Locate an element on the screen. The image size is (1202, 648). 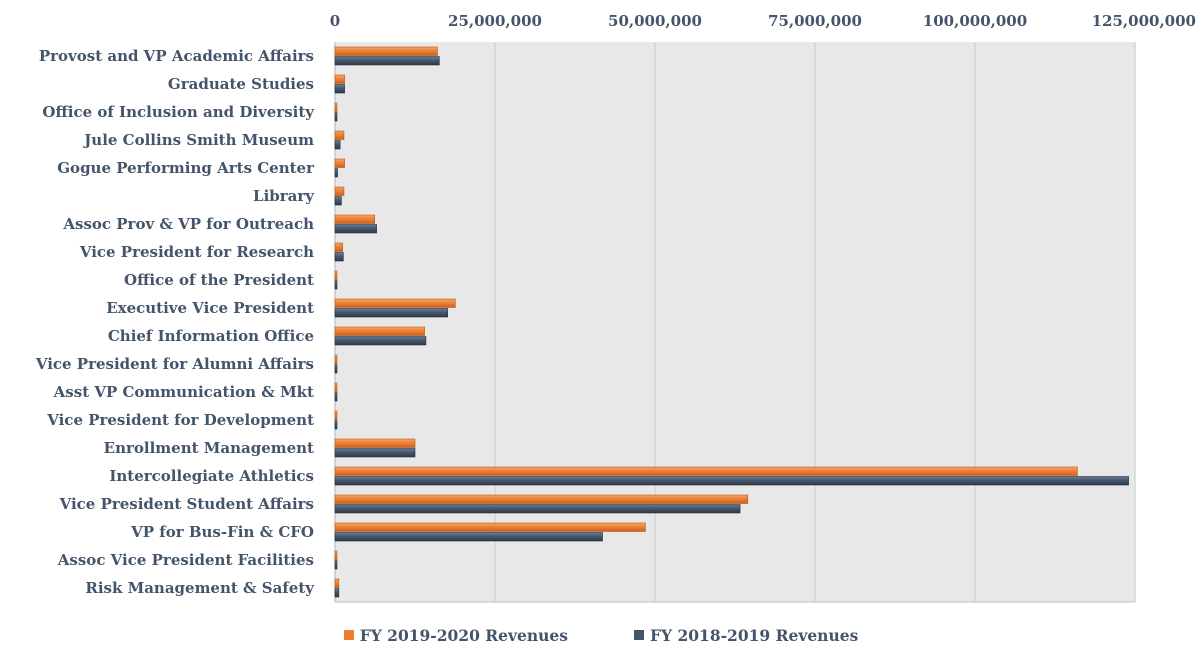
category-label: Executive Vice President is located at coordinates (210, 308).